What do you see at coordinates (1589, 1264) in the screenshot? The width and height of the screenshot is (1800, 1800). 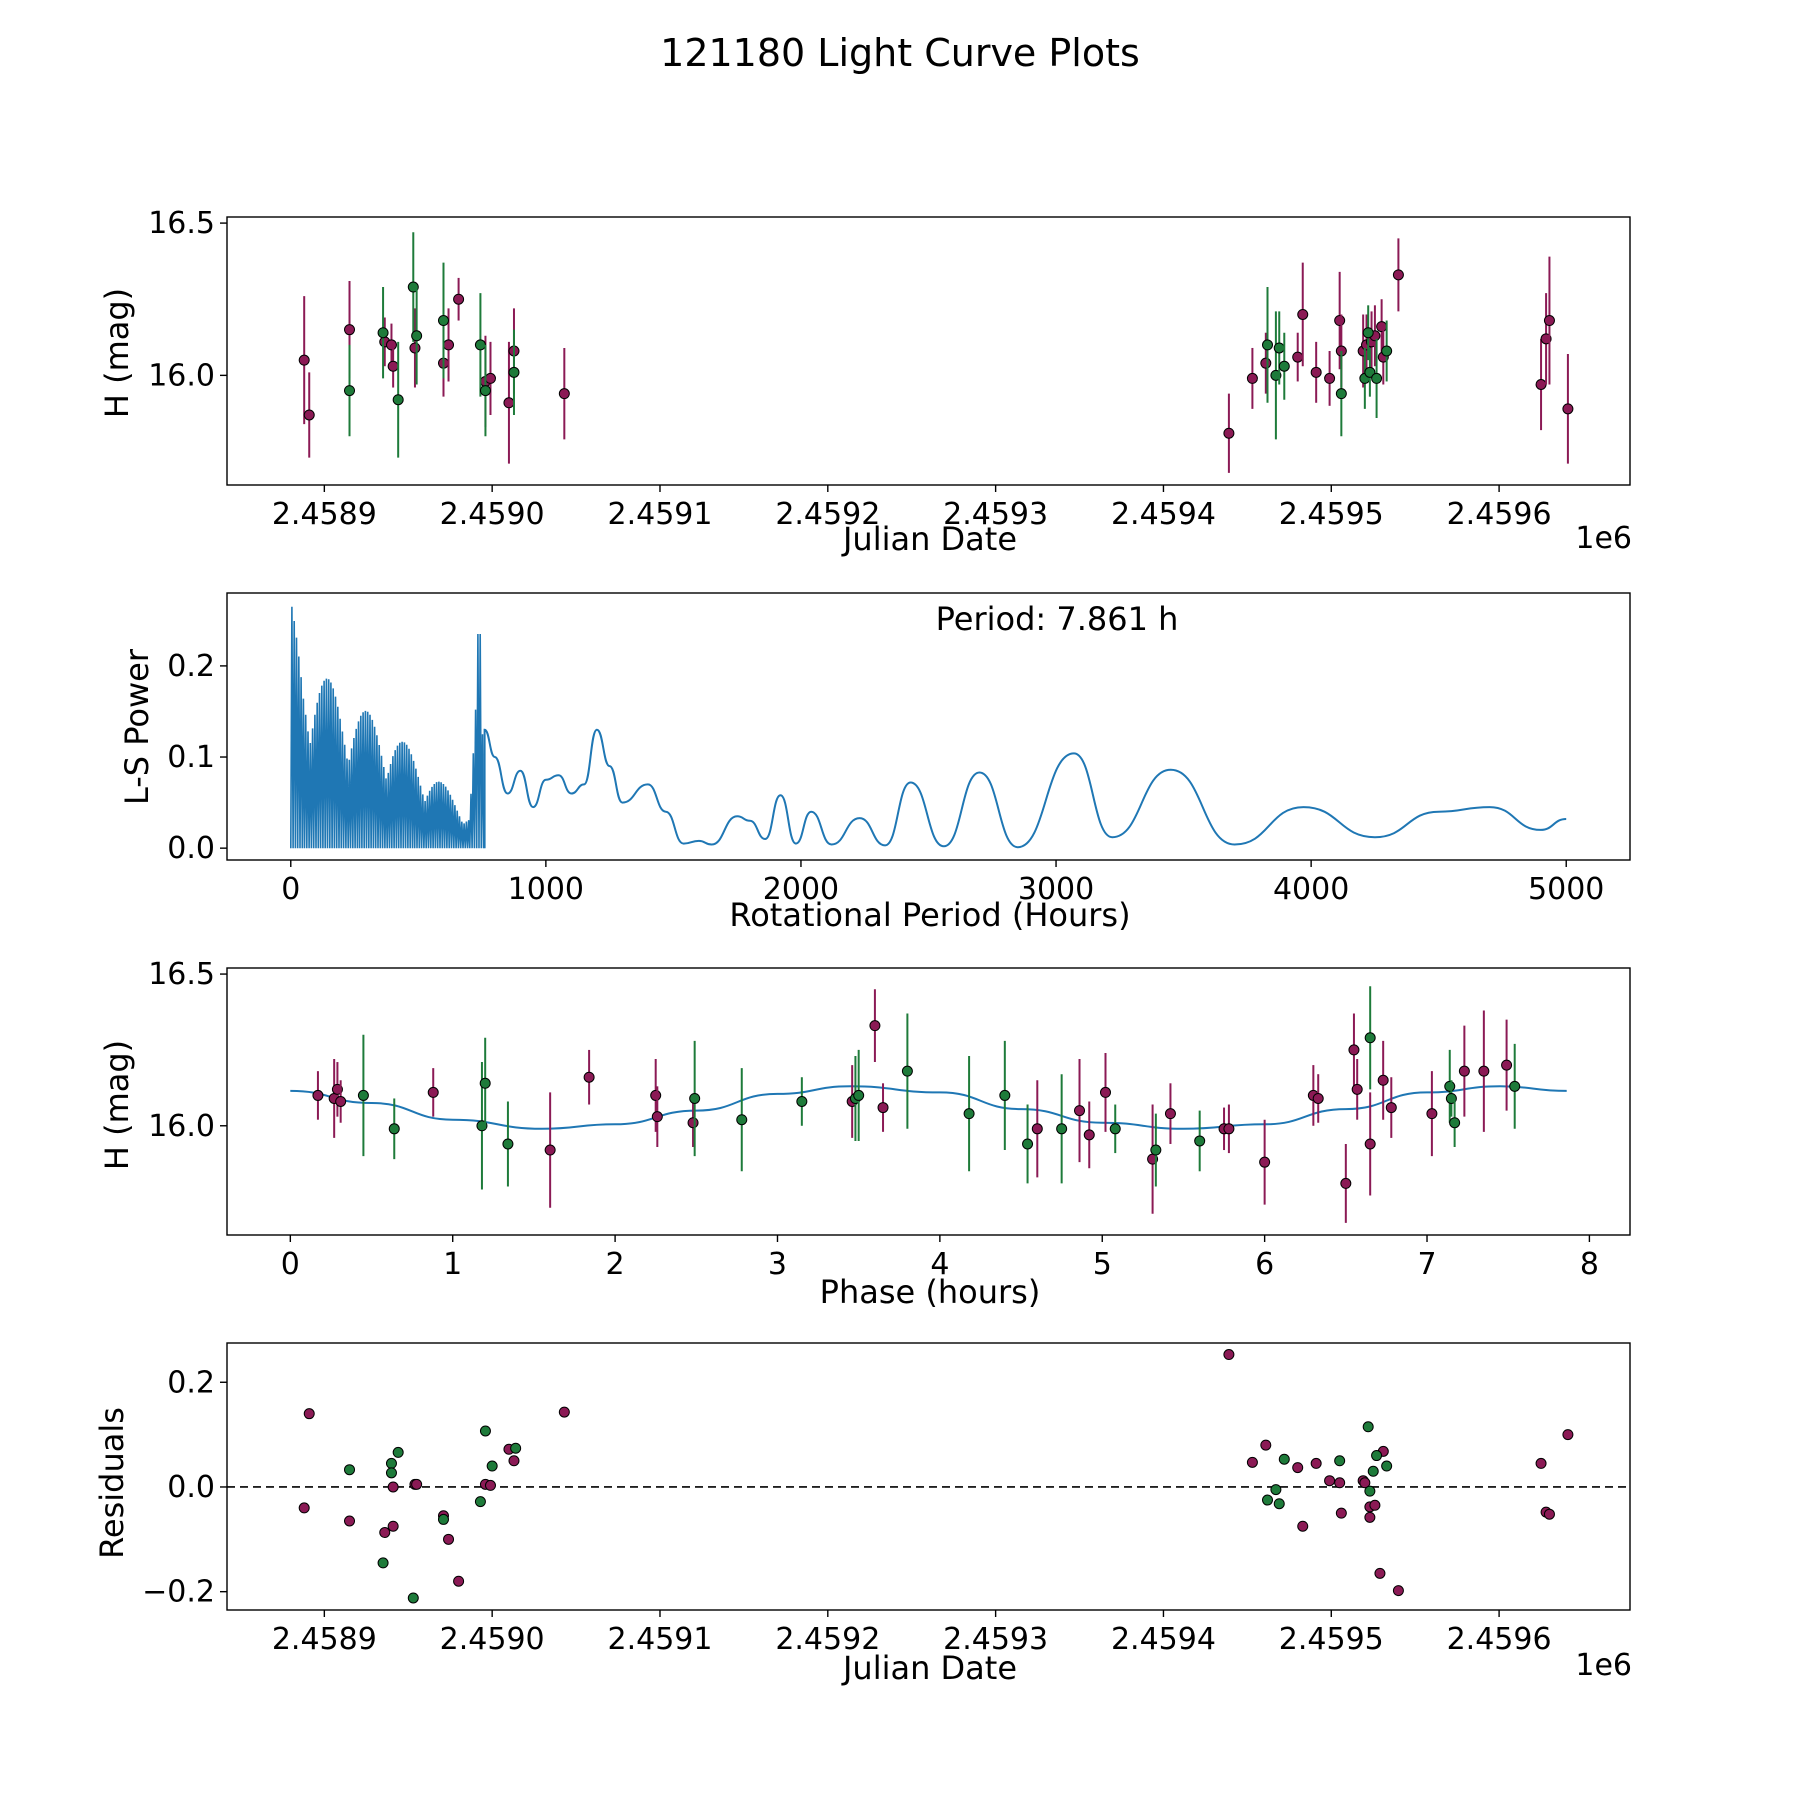 I see `phased-xtick-label: 8` at bounding box center [1589, 1264].